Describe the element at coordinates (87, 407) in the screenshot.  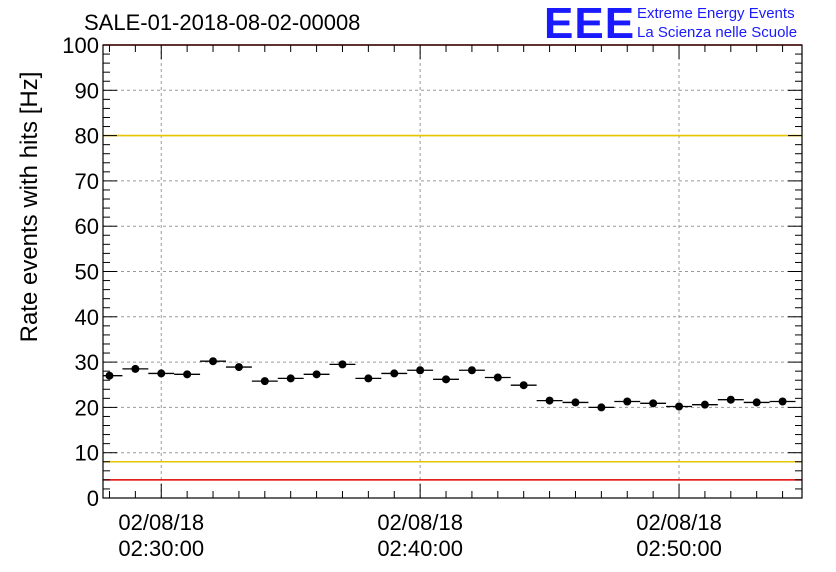
I see `y-tick-label: 20` at that location.